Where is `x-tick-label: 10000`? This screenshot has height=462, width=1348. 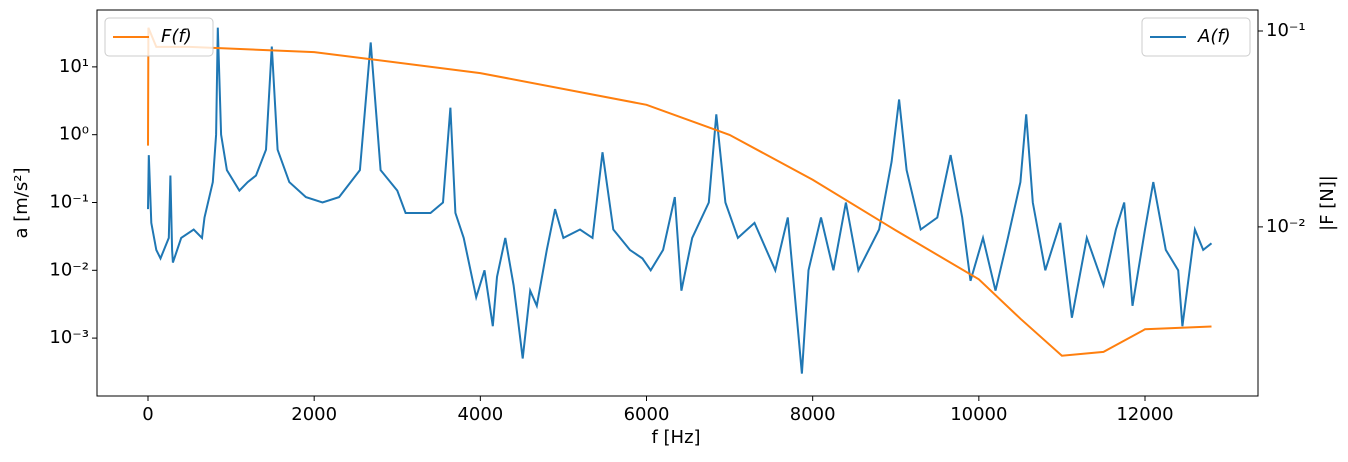
x-tick-label: 10000 is located at coordinates (978, 414).